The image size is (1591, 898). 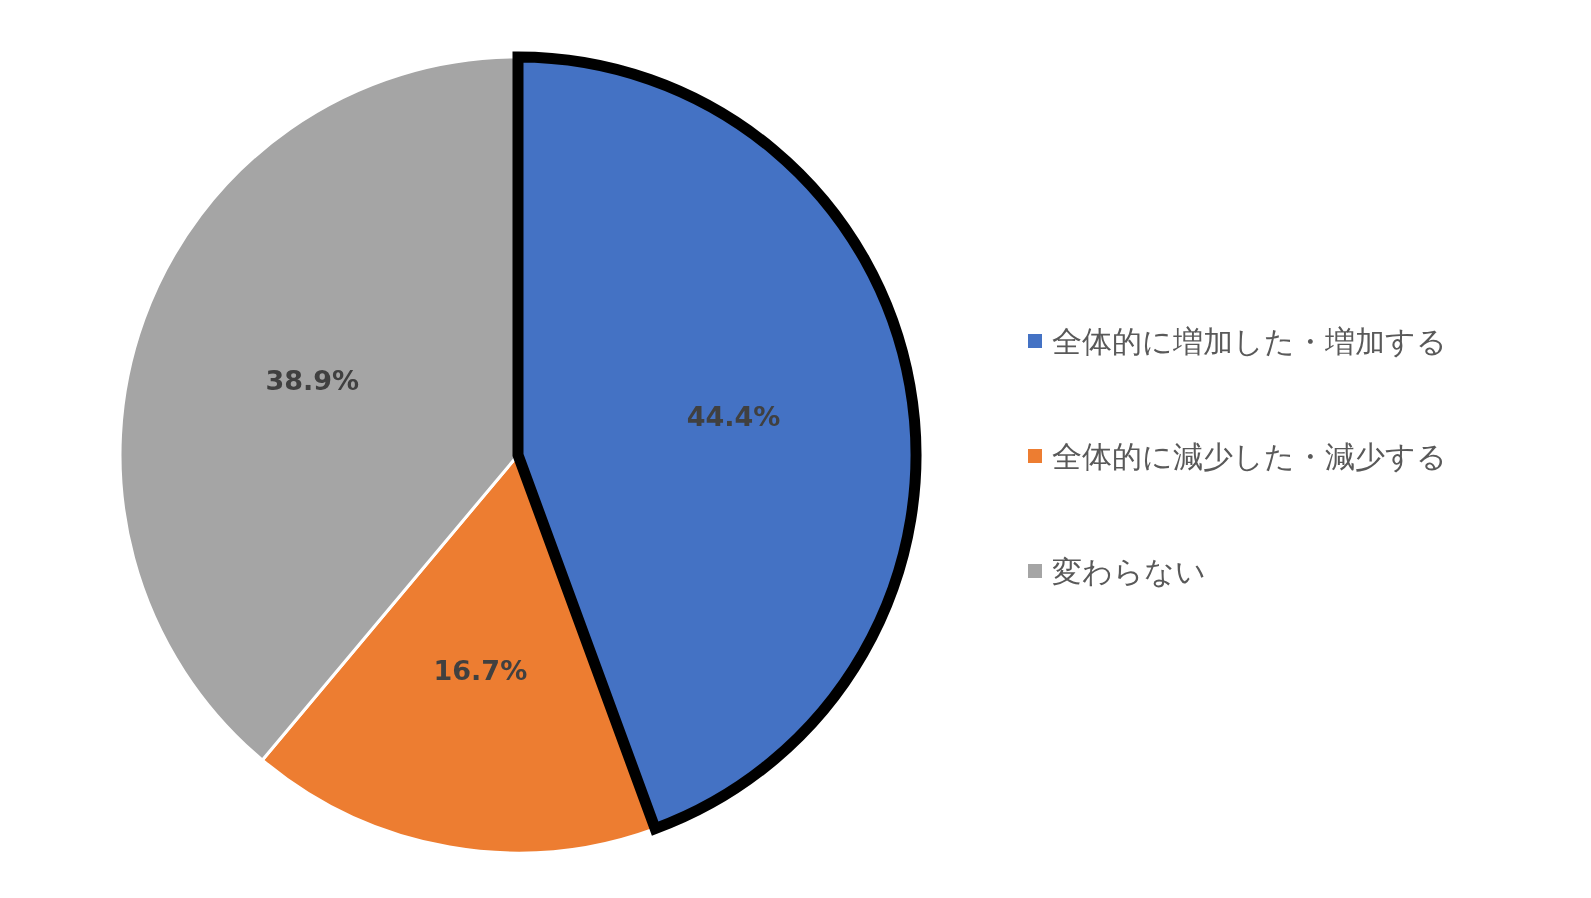 I want to click on legend-label: 変わらない, so click(x=1129, y=571).